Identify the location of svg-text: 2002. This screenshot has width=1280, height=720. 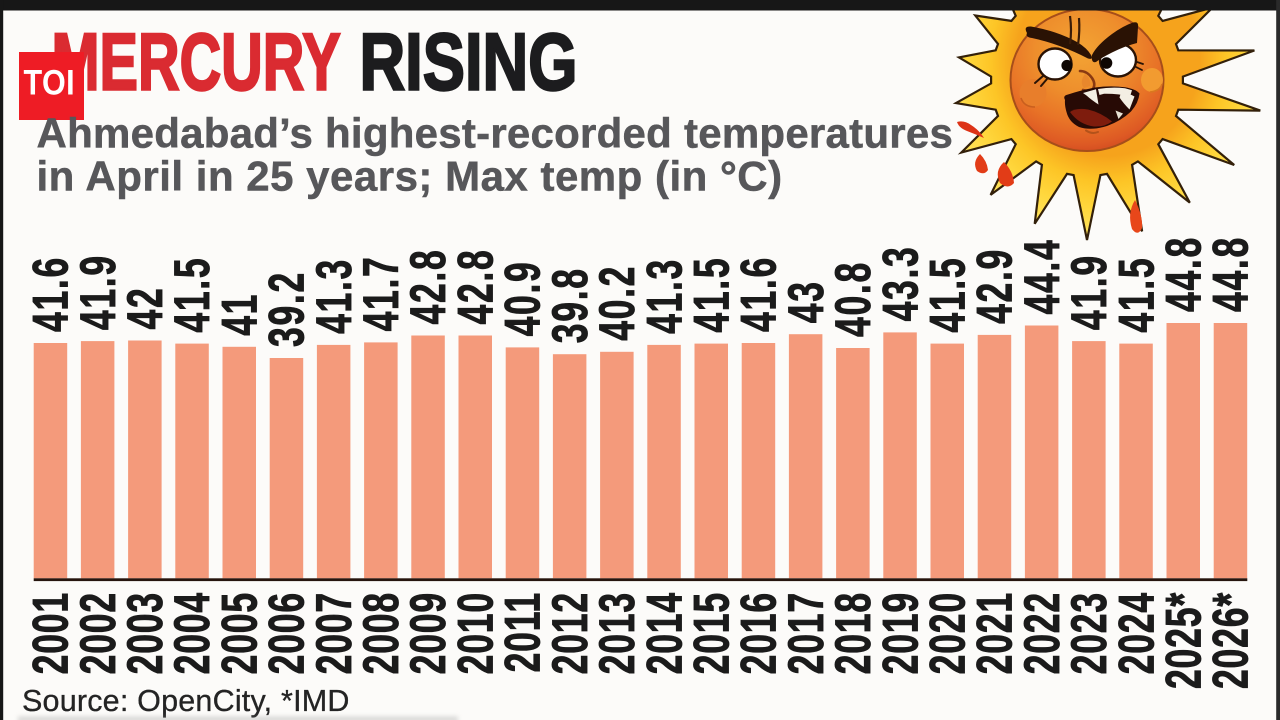
(98, 633).